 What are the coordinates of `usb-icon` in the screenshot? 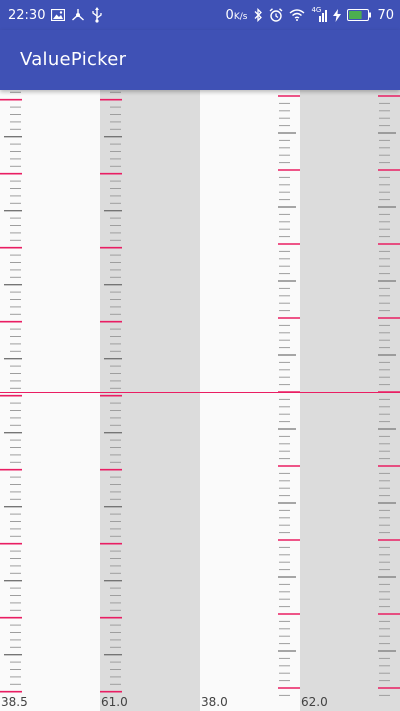 It's located at (97, 15).